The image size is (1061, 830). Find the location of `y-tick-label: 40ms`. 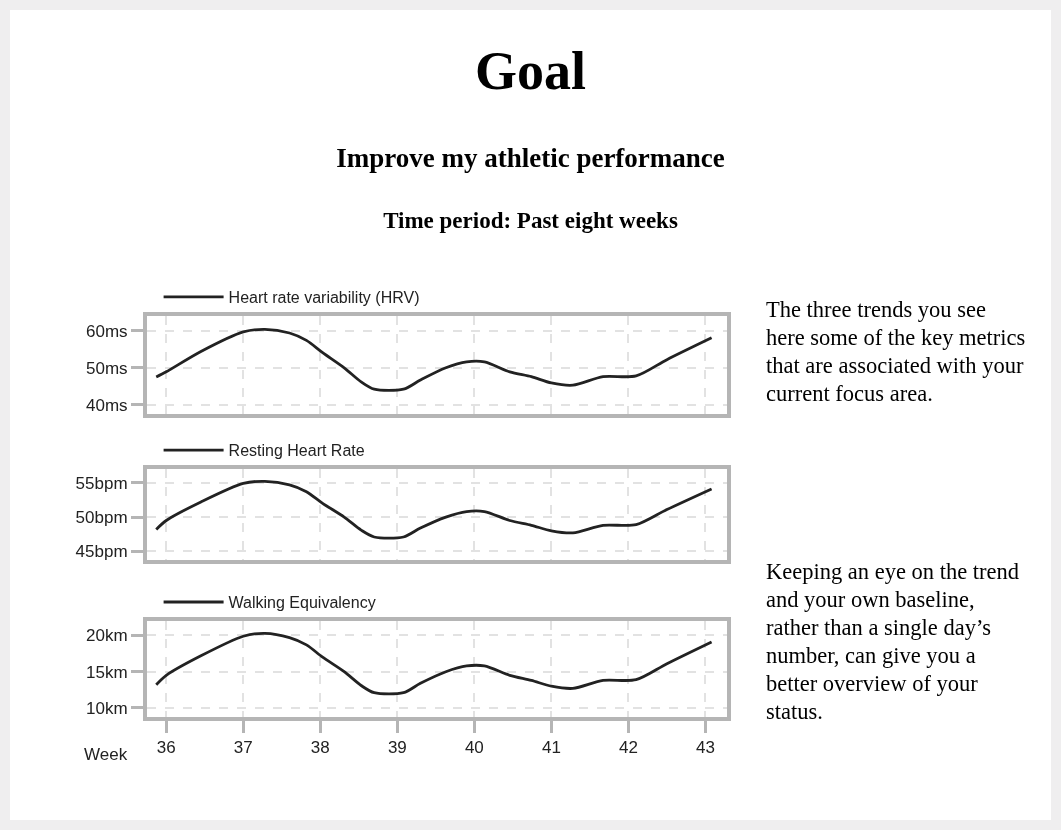

y-tick-label: 40ms is located at coordinates (107, 405).